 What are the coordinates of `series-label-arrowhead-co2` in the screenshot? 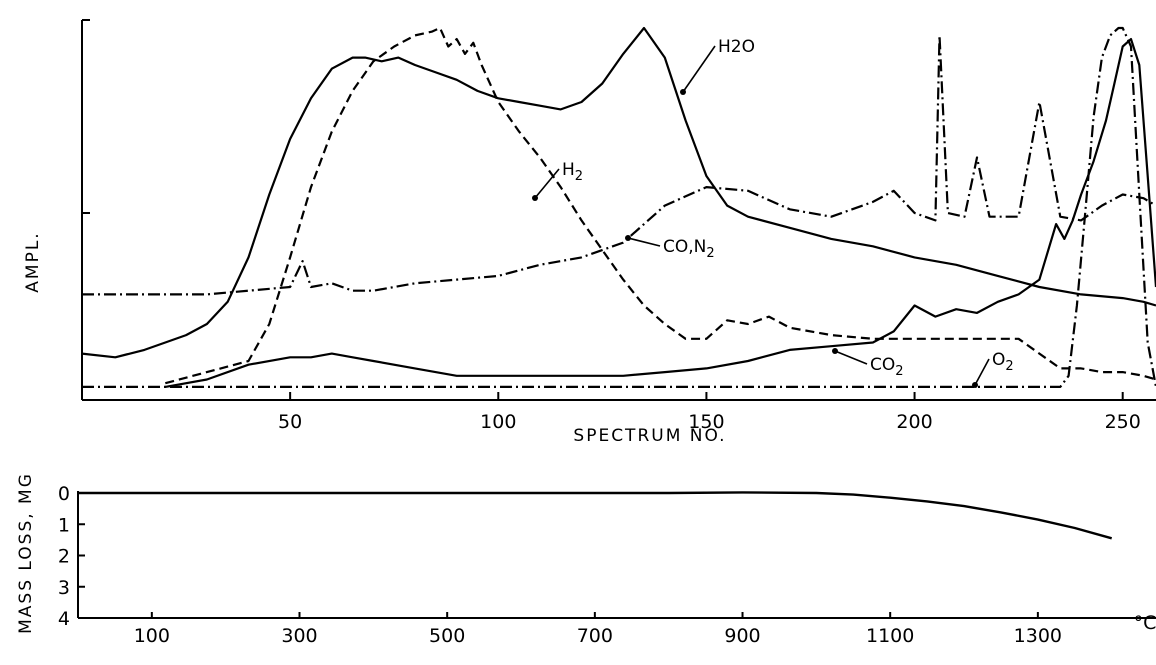 It's located at (835, 351).